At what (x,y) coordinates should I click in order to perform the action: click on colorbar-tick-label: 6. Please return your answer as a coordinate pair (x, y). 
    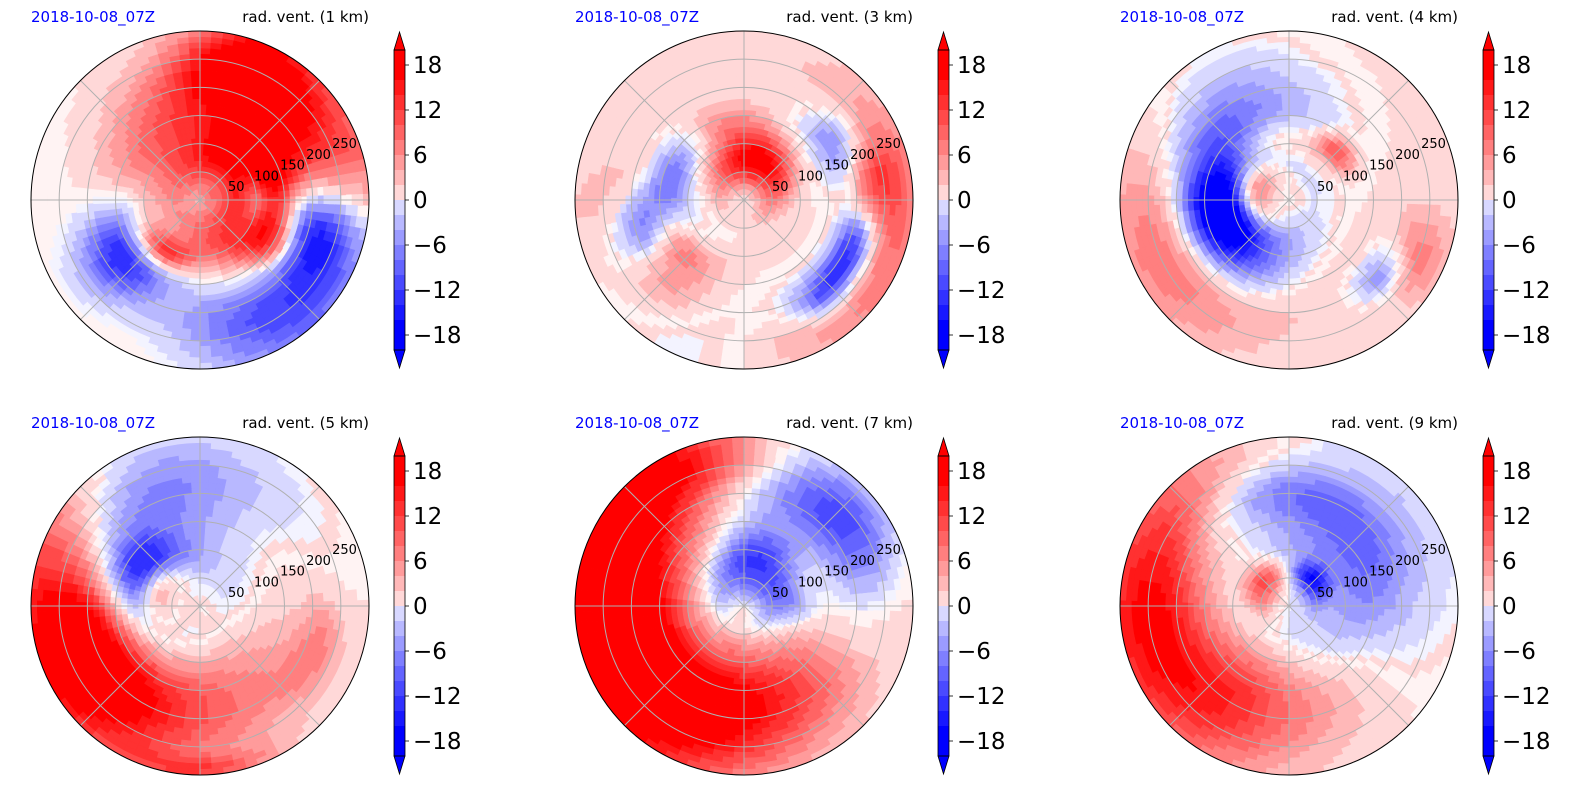
    Looking at the image, I should click on (420, 156).